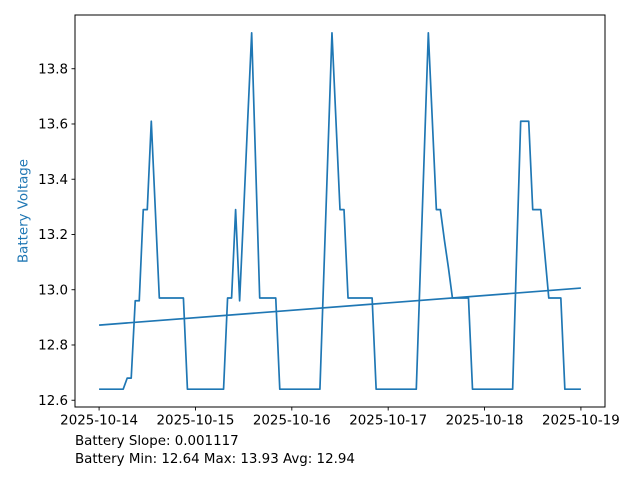 The height and width of the screenshot is (480, 640). I want to click on x-tick-label: 2025-10-14, so click(99, 421).